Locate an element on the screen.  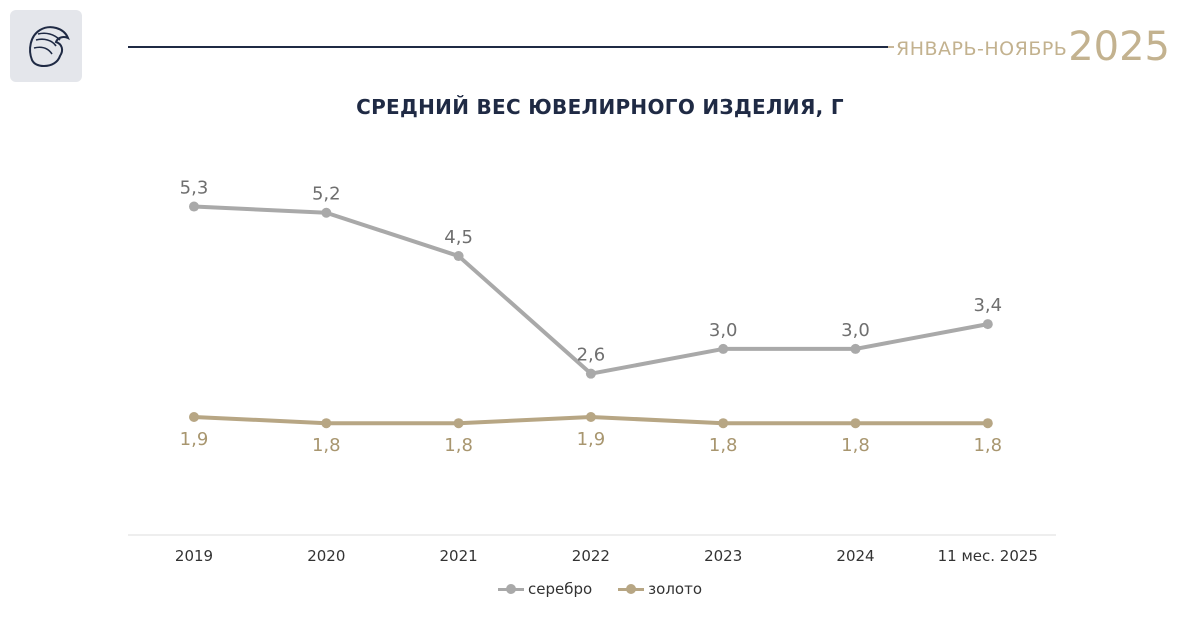
data-label-silver: 4,5 is located at coordinates (458, 237).